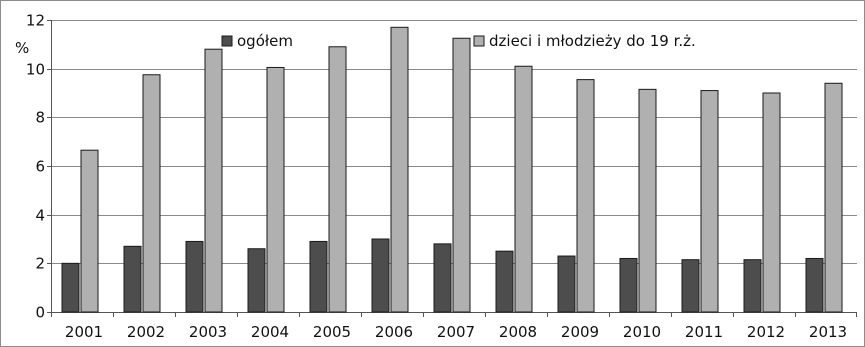 Image resolution: width=865 pixels, height=347 pixels. What do you see at coordinates (766, 332) in the screenshot?
I see `x-tick-label: 2012` at bounding box center [766, 332].